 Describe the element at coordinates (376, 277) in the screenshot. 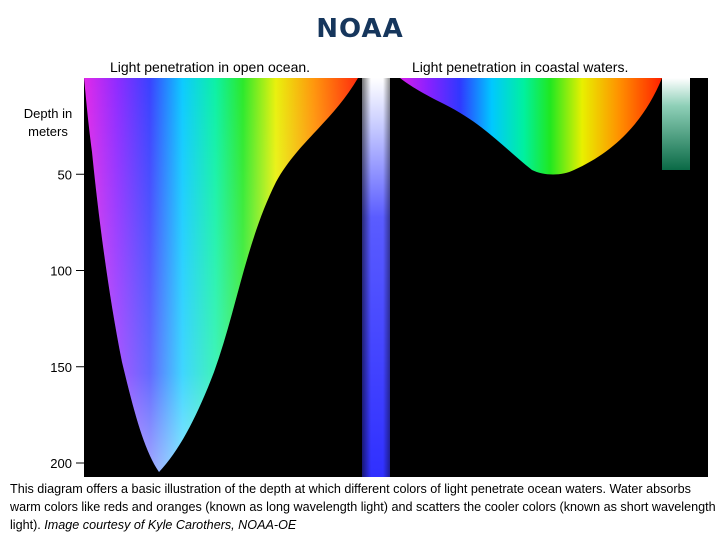

I see `blue-light-beam-shading` at that location.